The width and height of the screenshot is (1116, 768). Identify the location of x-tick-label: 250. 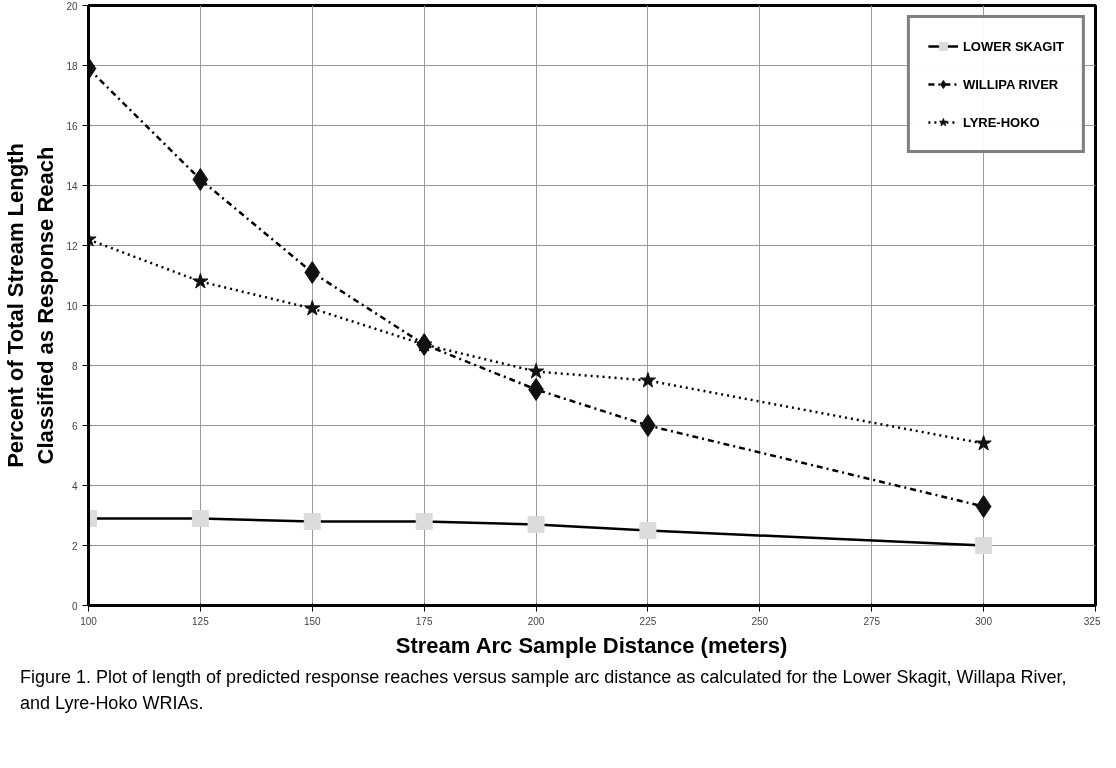
(760, 621).